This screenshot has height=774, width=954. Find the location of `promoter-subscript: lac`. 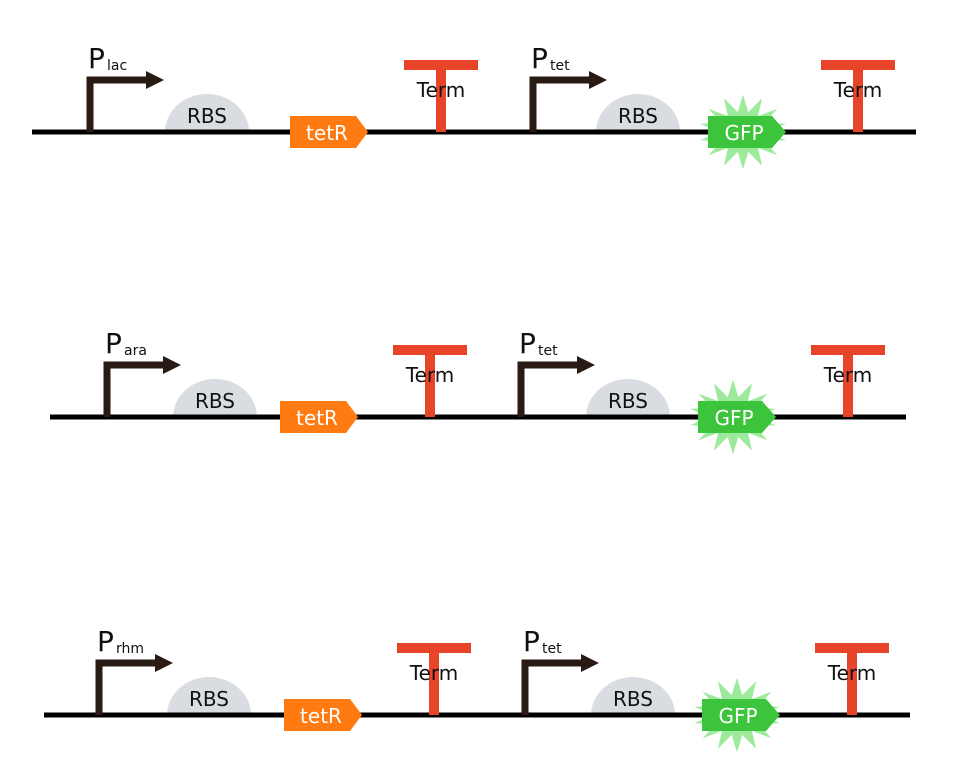

promoter-subscript: lac is located at coordinates (117, 66).